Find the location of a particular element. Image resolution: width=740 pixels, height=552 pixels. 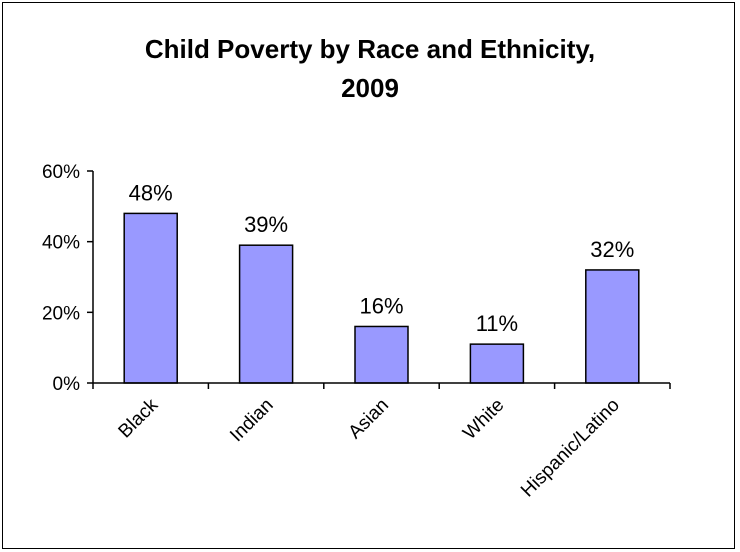

data-label-2: 16% is located at coordinates (381, 305).